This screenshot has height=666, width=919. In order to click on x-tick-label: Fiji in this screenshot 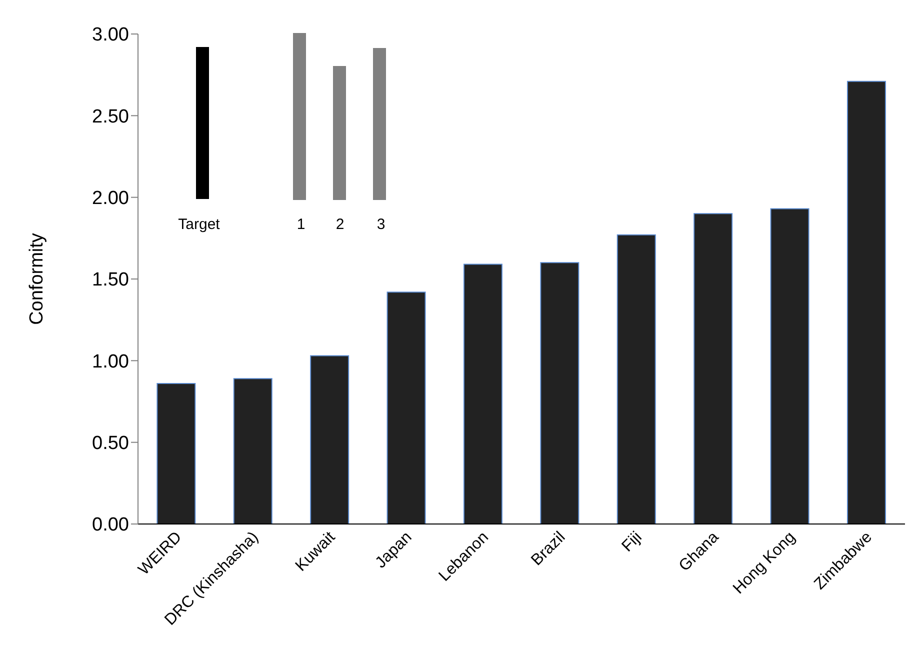, I will do `click(632, 542)`.